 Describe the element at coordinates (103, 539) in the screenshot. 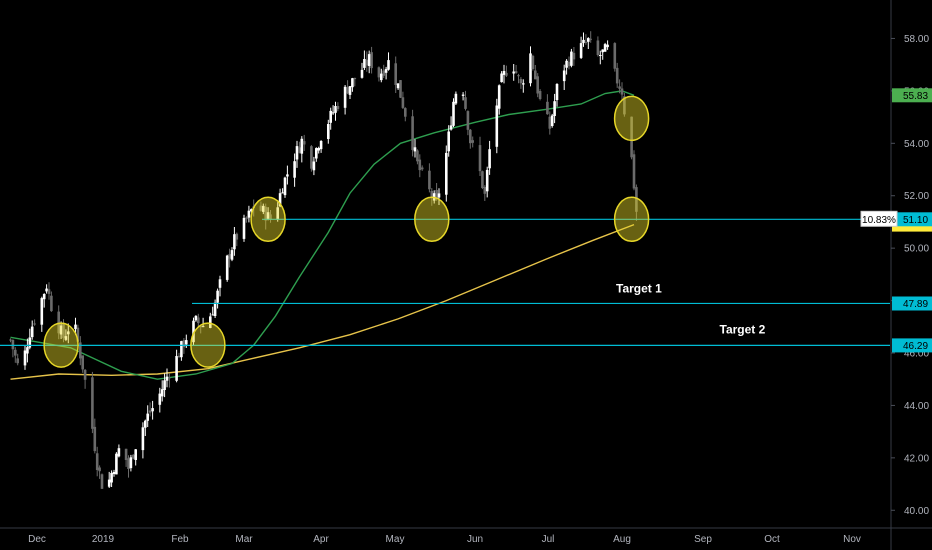

I see `x-tick-label: 2019` at that location.